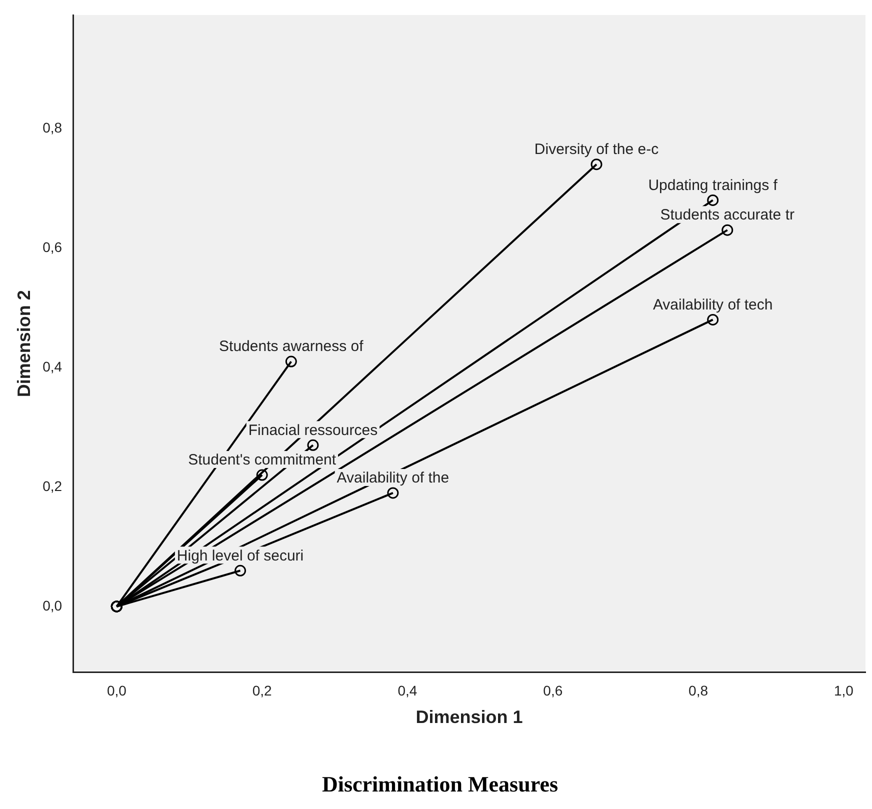 The image size is (872, 809). I want to click on series-label: Availability of tech, so click(712, 305).